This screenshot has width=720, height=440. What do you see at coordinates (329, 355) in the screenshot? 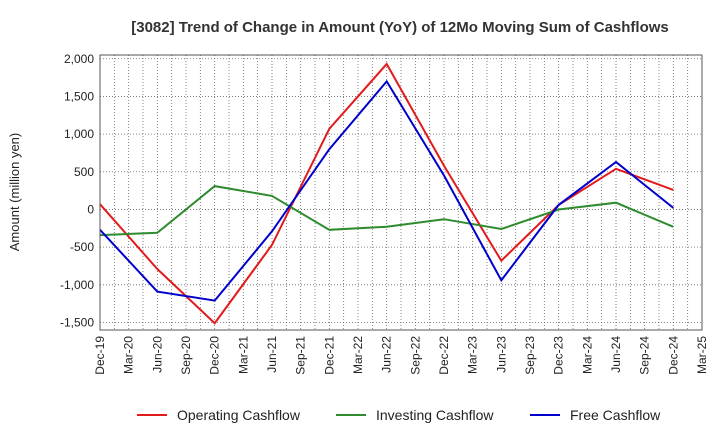
I see `x-tick-label: Dec-21` at bounding box center [329, 355].